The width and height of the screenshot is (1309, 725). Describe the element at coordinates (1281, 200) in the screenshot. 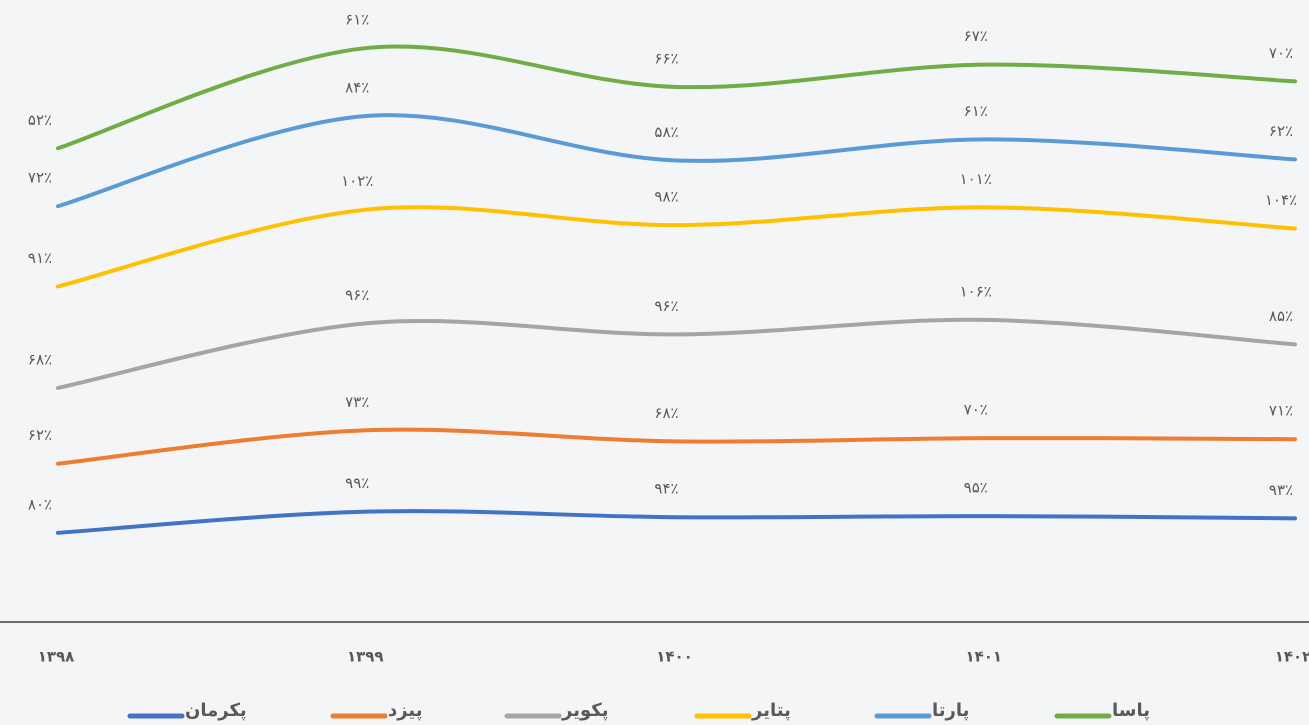

I see `data-label: ۱۰۴٪` at that location.